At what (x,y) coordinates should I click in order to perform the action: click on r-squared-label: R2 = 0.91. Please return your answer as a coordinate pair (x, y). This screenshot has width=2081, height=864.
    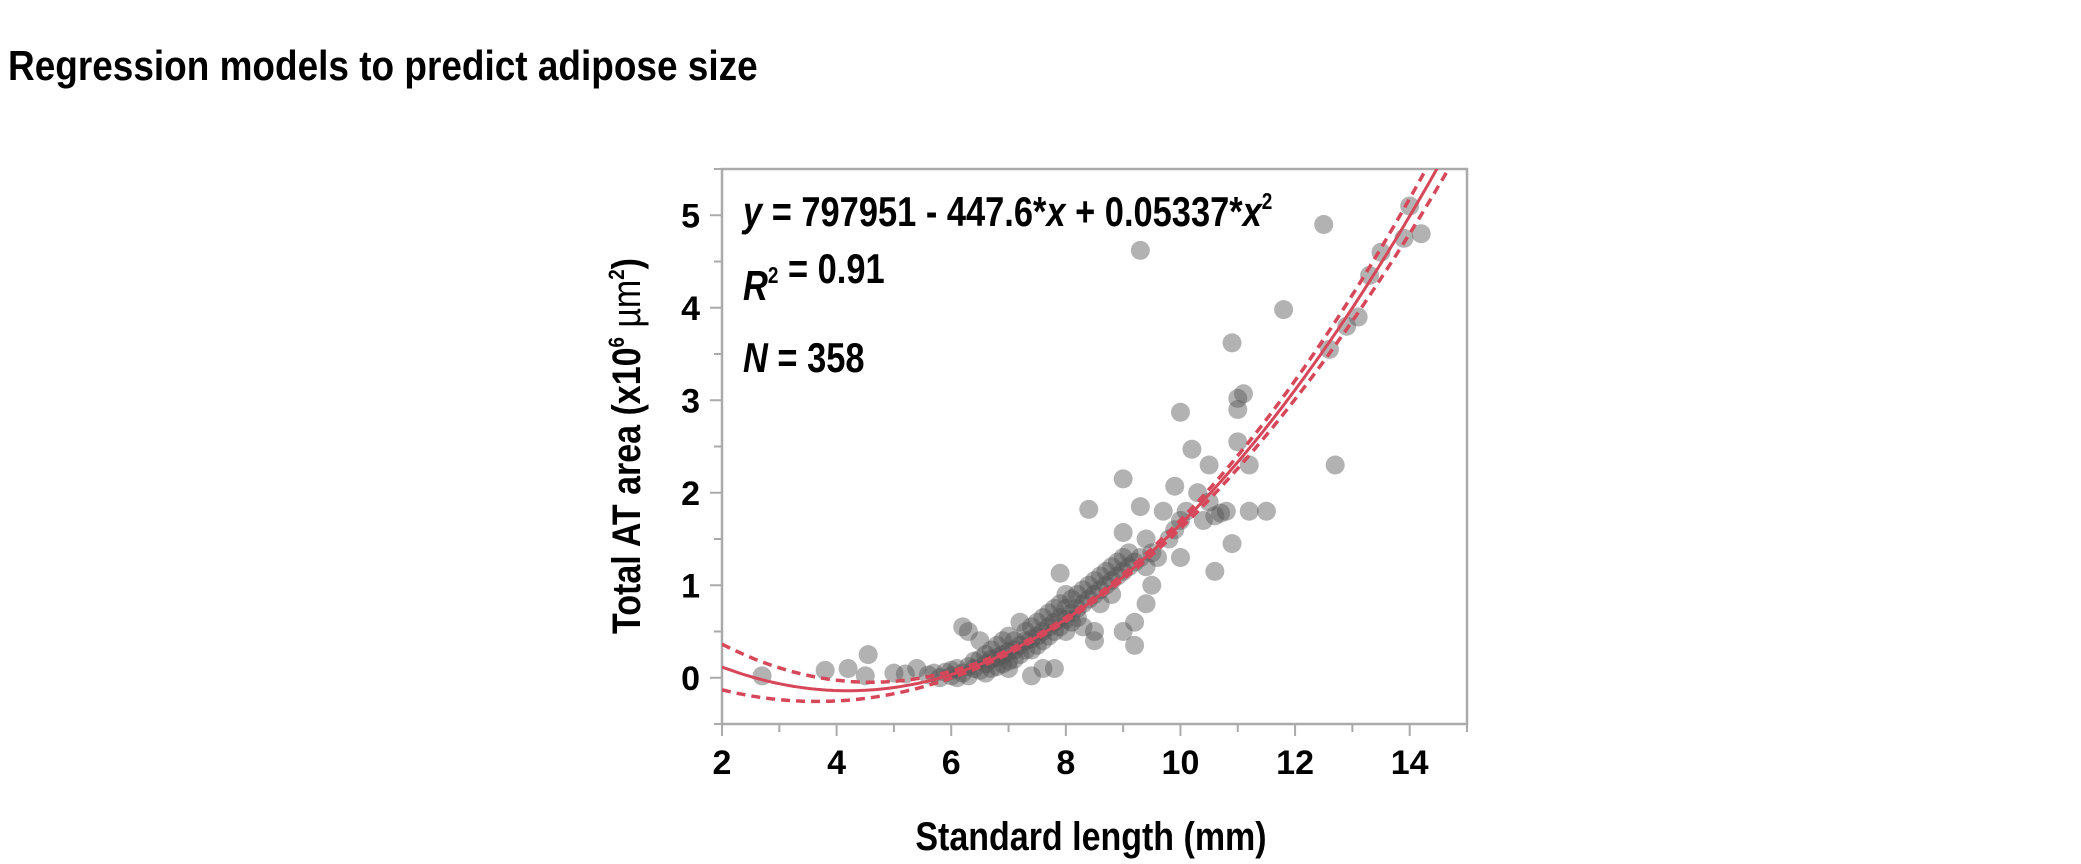
    Looking at the image, I should click on (814, 278).